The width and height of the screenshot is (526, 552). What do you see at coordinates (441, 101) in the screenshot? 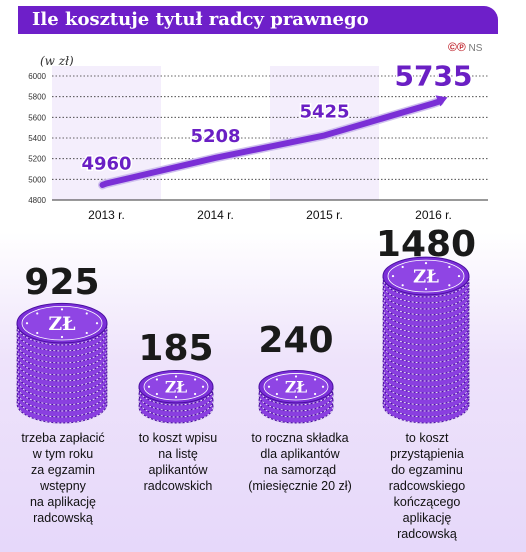
I see `arrow-head` at bounding box center [441, 101].